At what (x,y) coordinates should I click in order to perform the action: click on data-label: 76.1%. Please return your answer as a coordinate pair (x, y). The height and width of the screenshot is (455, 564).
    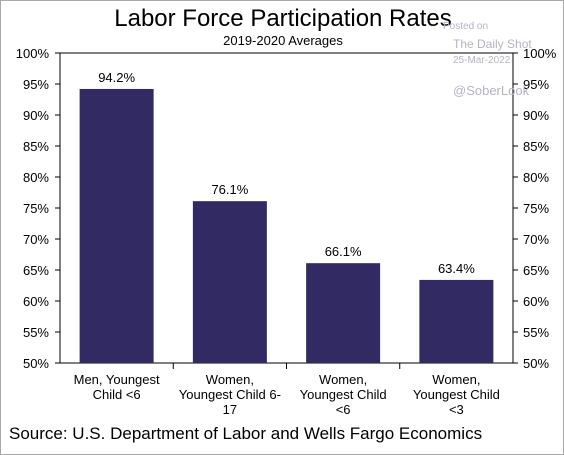
    Looking at the image, I should click on (229, 189).